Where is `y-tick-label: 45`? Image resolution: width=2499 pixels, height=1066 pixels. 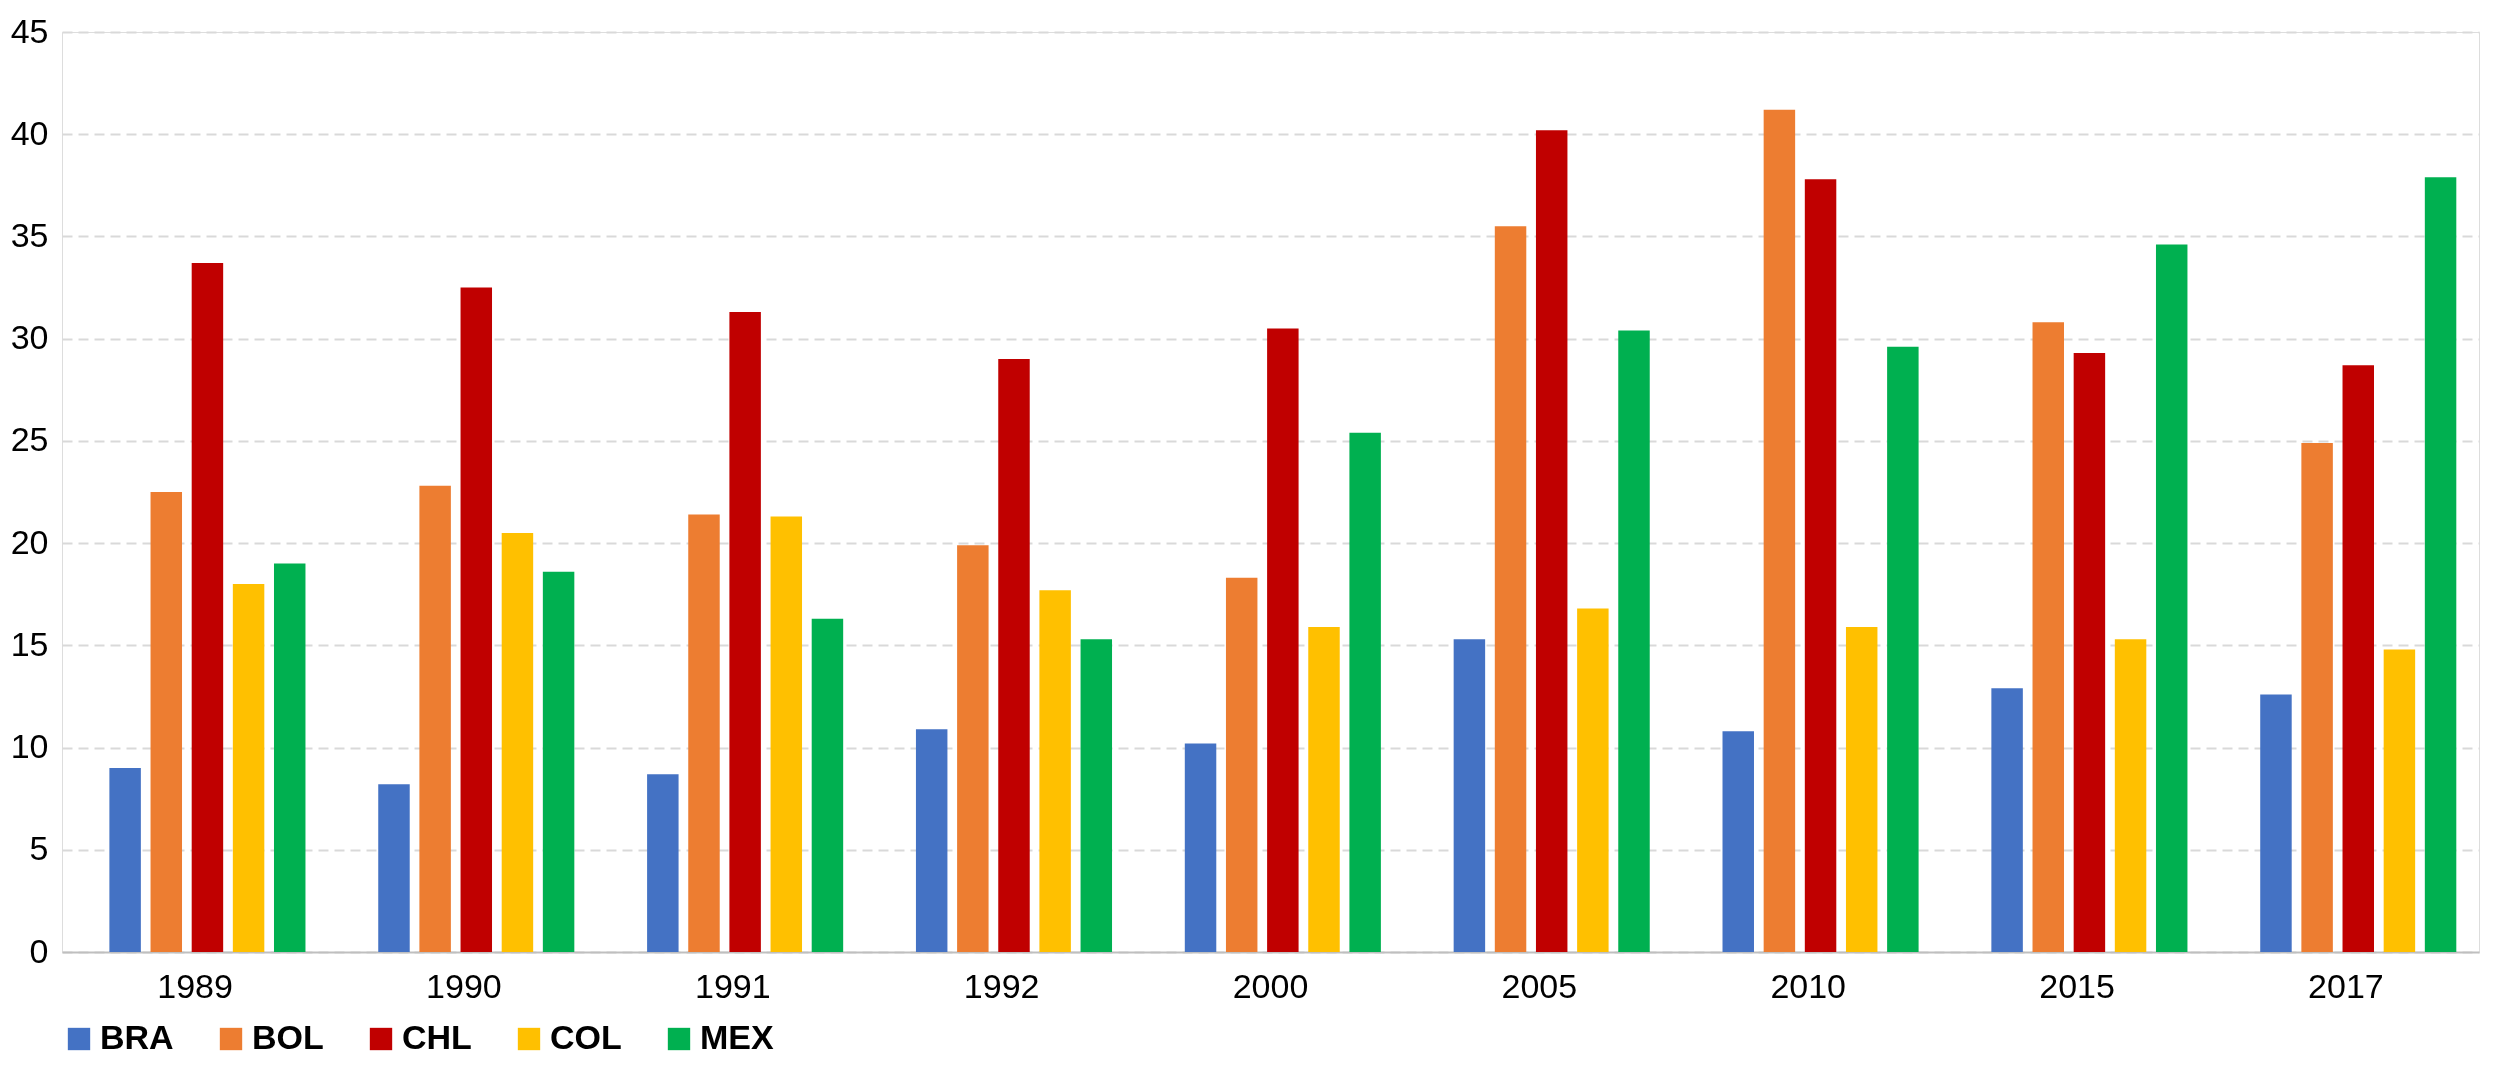
y-tick-label: 45 is located at coordinates (29, 30).